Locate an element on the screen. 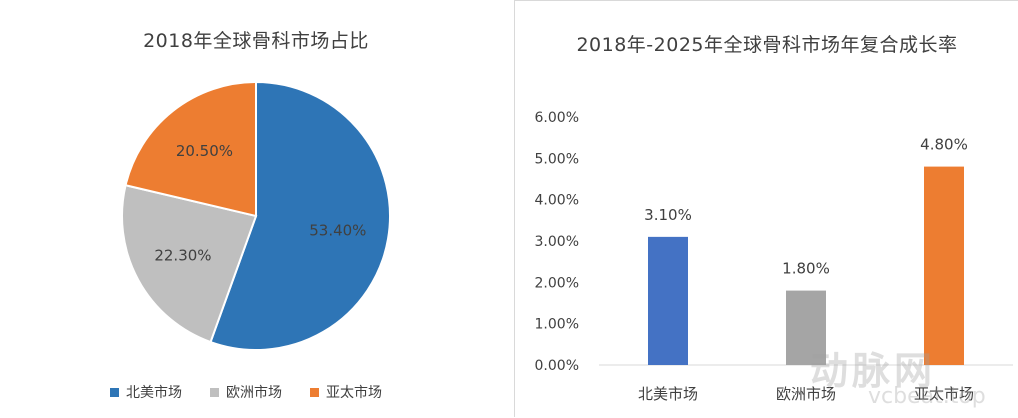 The width and height of the screenshot is (1018, 418). bar-data-label: 4.80% is located at coordinates (944, 145).